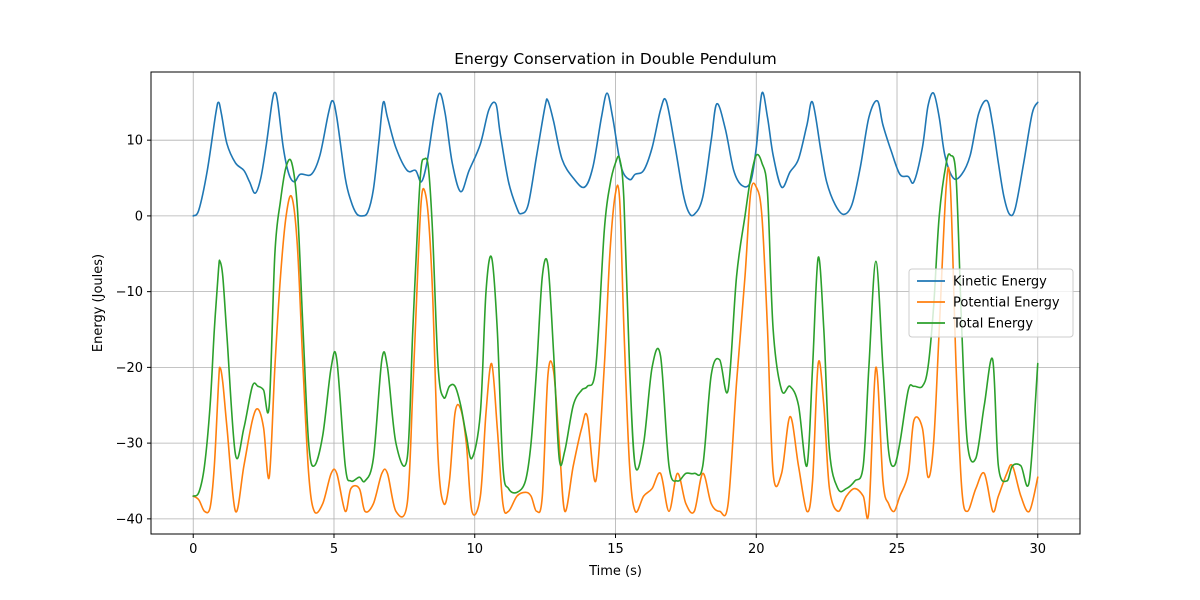 The width and height of the screenshot is (1200, 600). What do you see at coordinates (139, 216) in the screenshot?
I see `y-tick-label: 0` at bounding box center [139, 216].